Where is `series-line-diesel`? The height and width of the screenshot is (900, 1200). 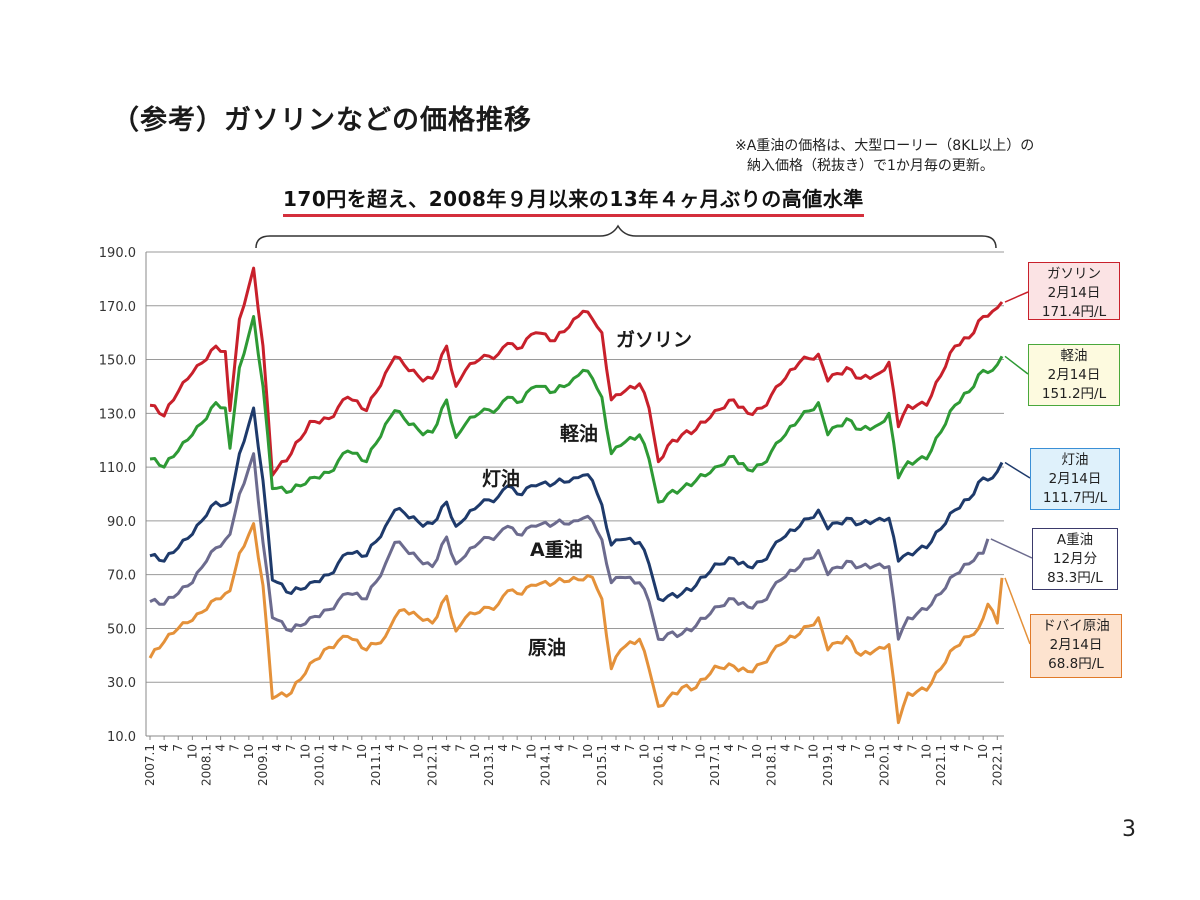
series-line-diesel is located at coordinates (576, 409).